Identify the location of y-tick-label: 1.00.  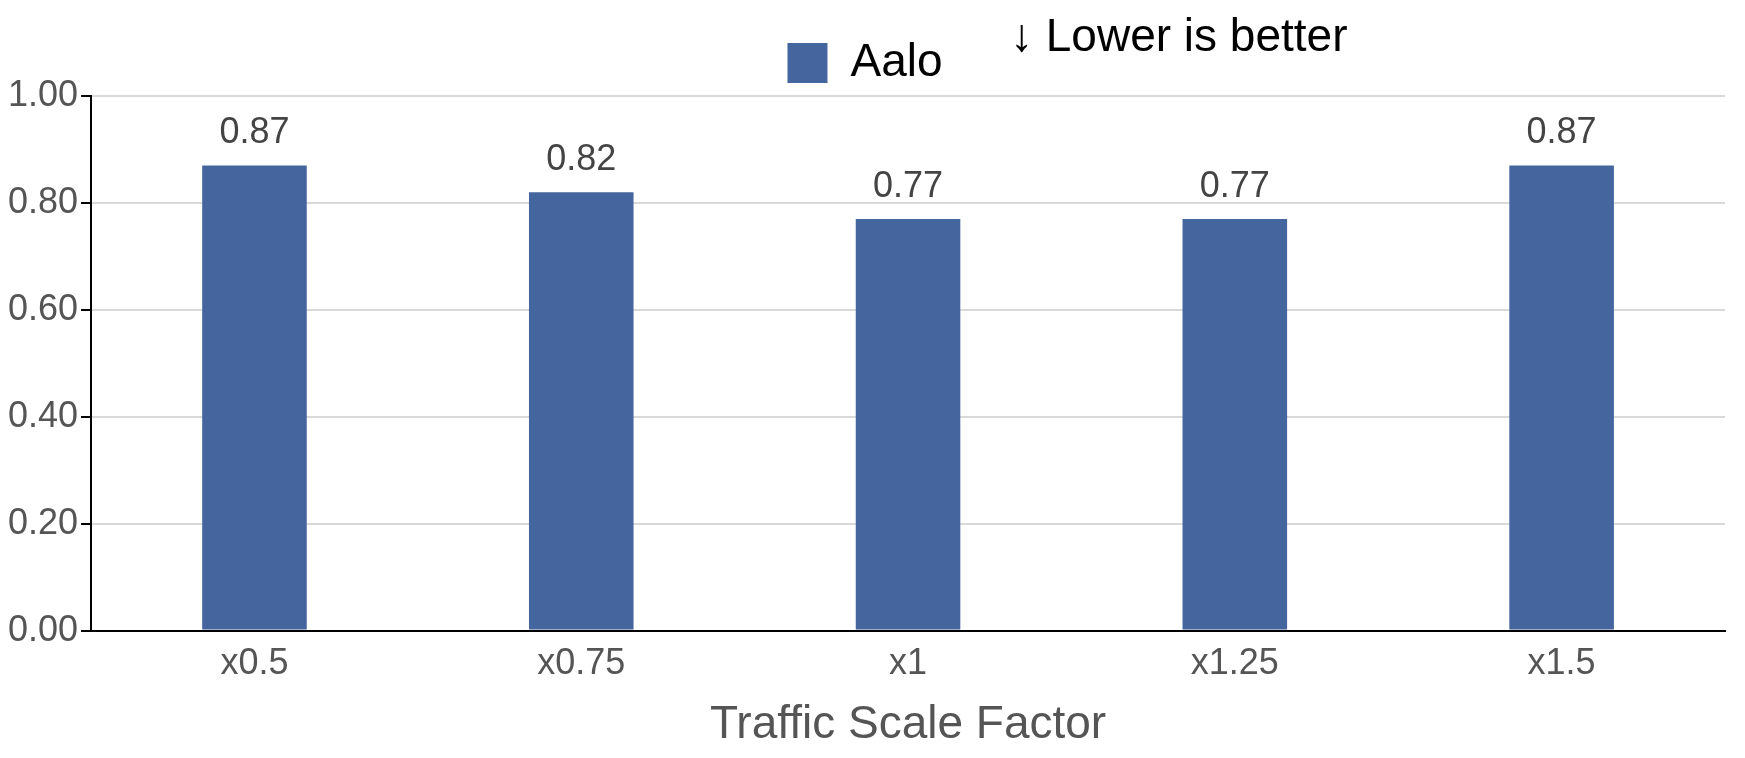
(43, 93).